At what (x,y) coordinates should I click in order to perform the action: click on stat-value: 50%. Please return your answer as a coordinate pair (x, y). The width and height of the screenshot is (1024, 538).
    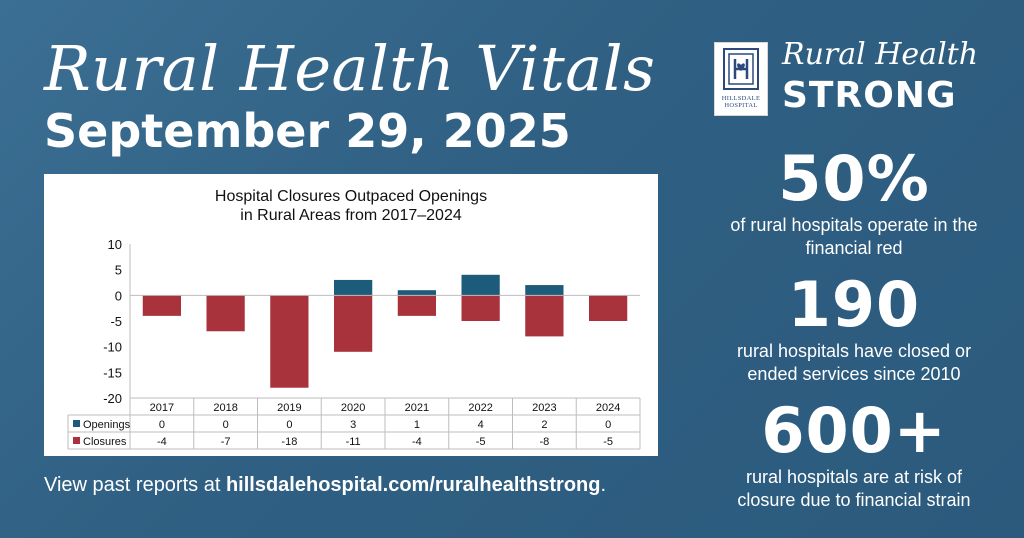
    Looking at the image, I should click on (854, 178).